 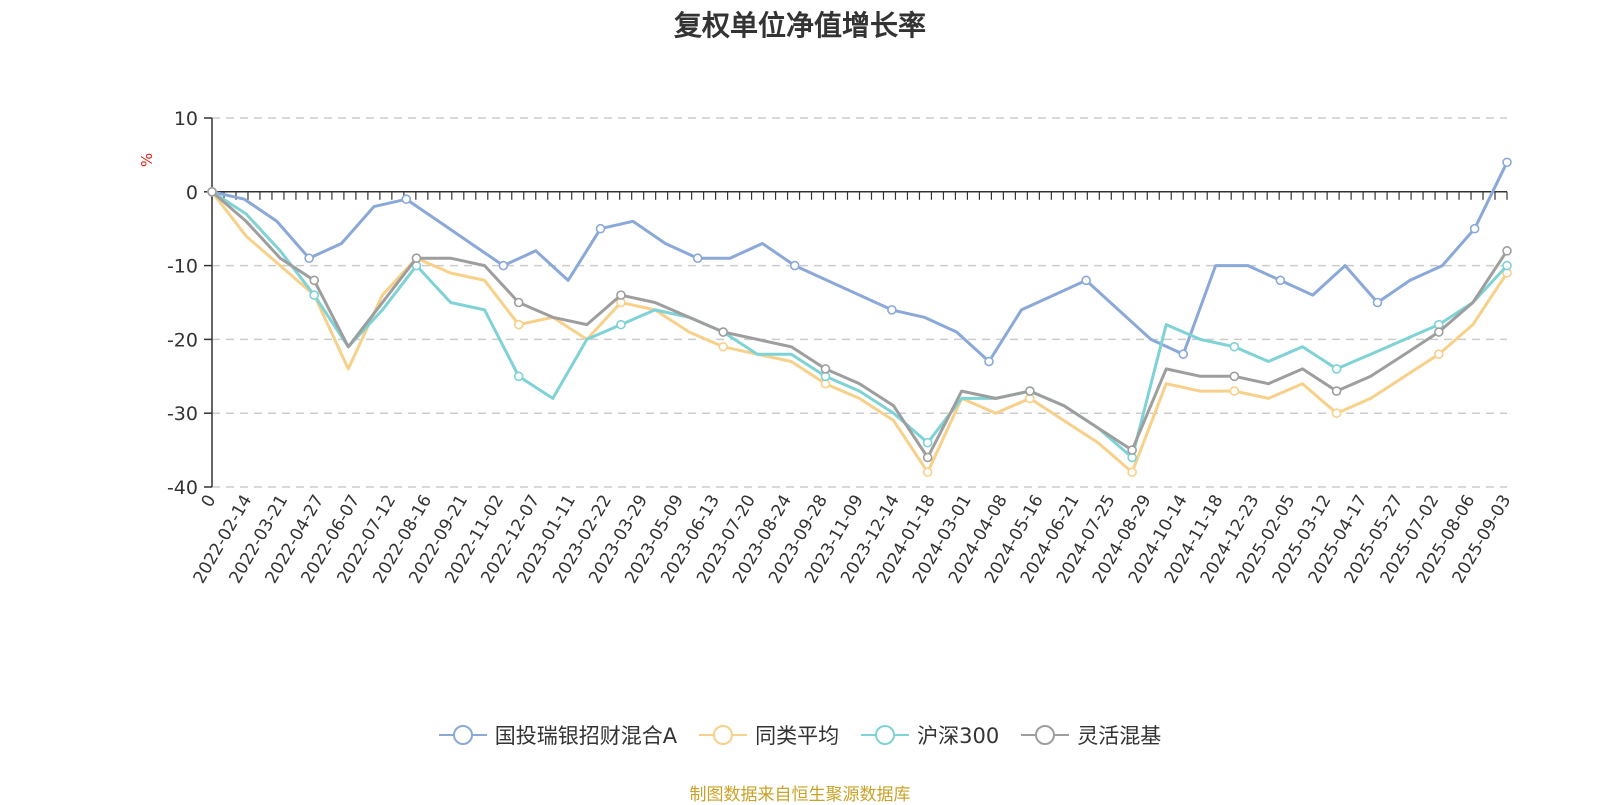 I want to click on legend: 国投瑞银招财混合A 同类平均 沪深300 灵活混基, so click(x=800, y=735).